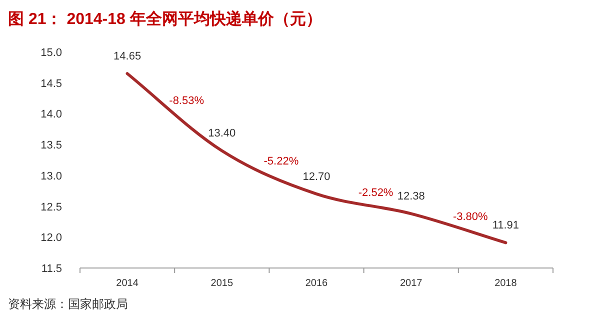 The height and width of the screenshot is (336, 611). What do you see at coordinates (506, 283) in the screenshot?
I see `x-tick-label: 2018` at bounding box center [506, 283].